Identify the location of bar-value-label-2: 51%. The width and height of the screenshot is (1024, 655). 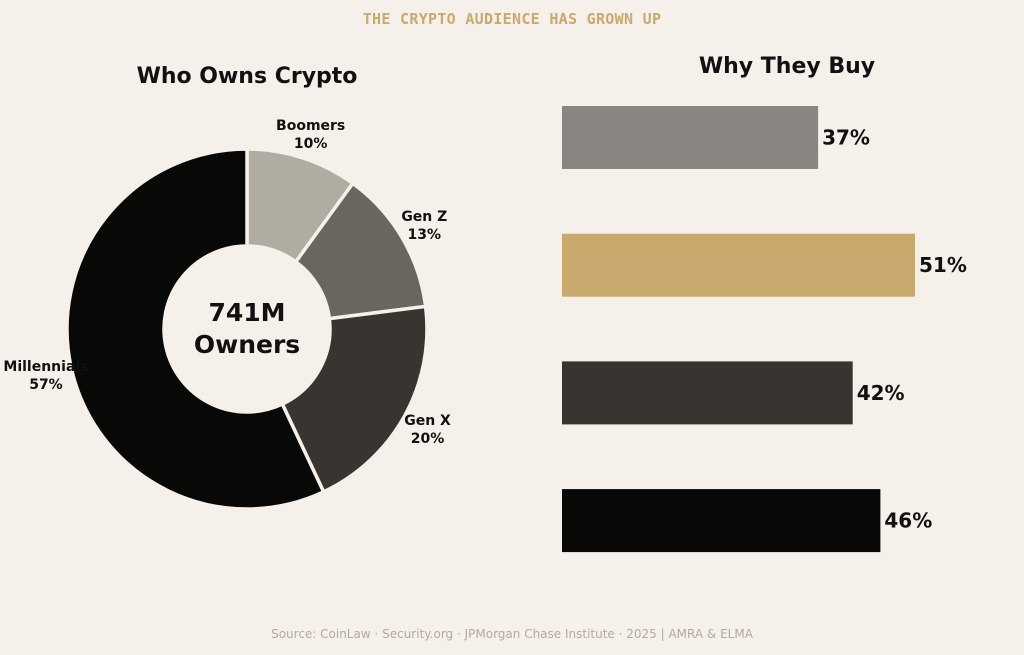
(943, 265).